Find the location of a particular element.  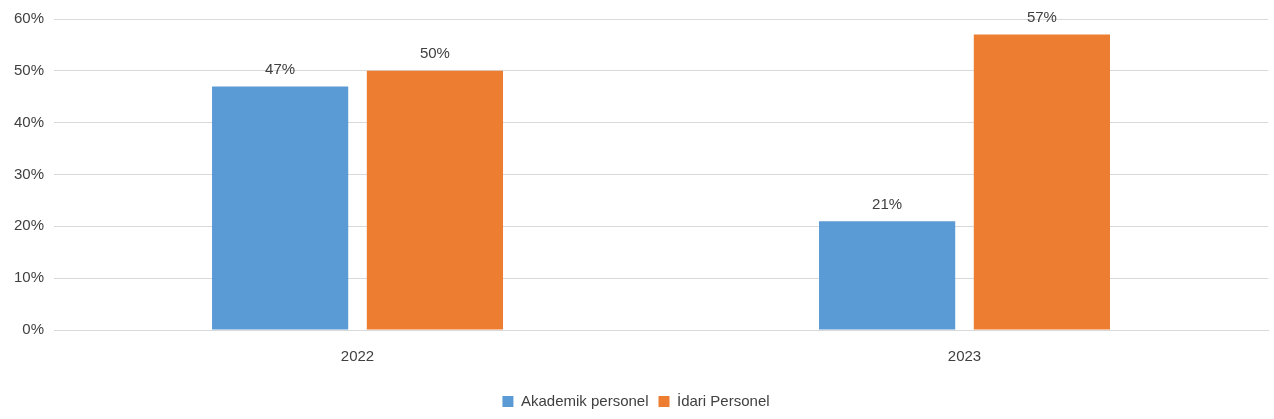

y-tick-label: 40% is located at coordinates (29, 121).